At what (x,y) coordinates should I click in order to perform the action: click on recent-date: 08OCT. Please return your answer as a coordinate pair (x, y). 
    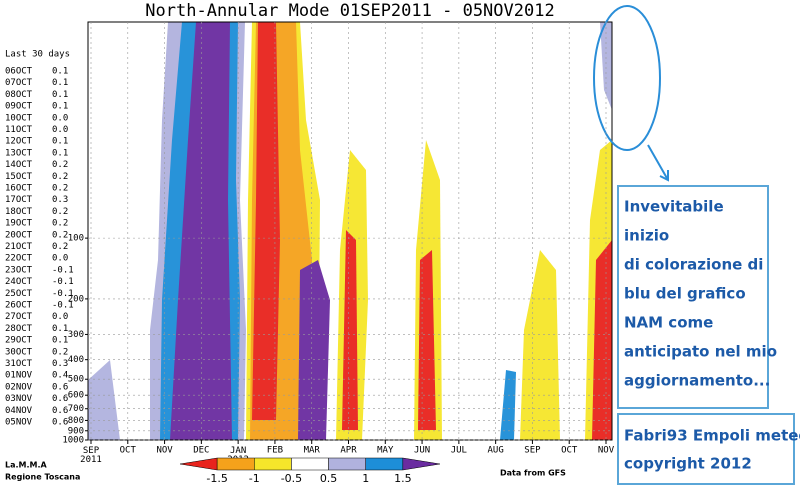
    Looking at the image, I should click on (19, 95).